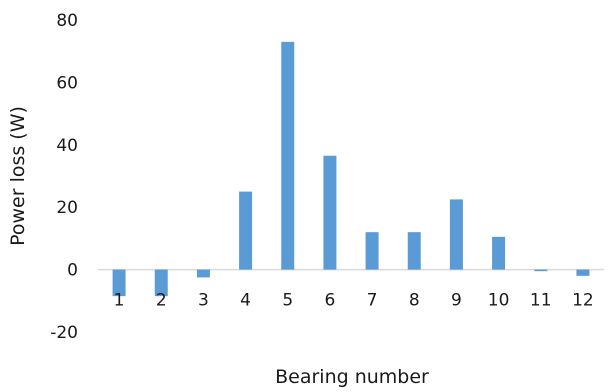  I want to click on y-tick-label: 40, so click(67, 146).